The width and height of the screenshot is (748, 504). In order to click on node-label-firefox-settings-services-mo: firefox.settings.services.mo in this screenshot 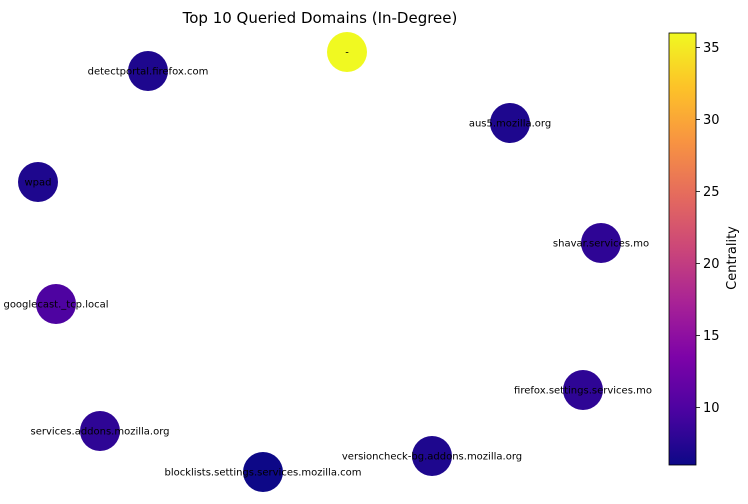, I will do `click(583, 391)`.